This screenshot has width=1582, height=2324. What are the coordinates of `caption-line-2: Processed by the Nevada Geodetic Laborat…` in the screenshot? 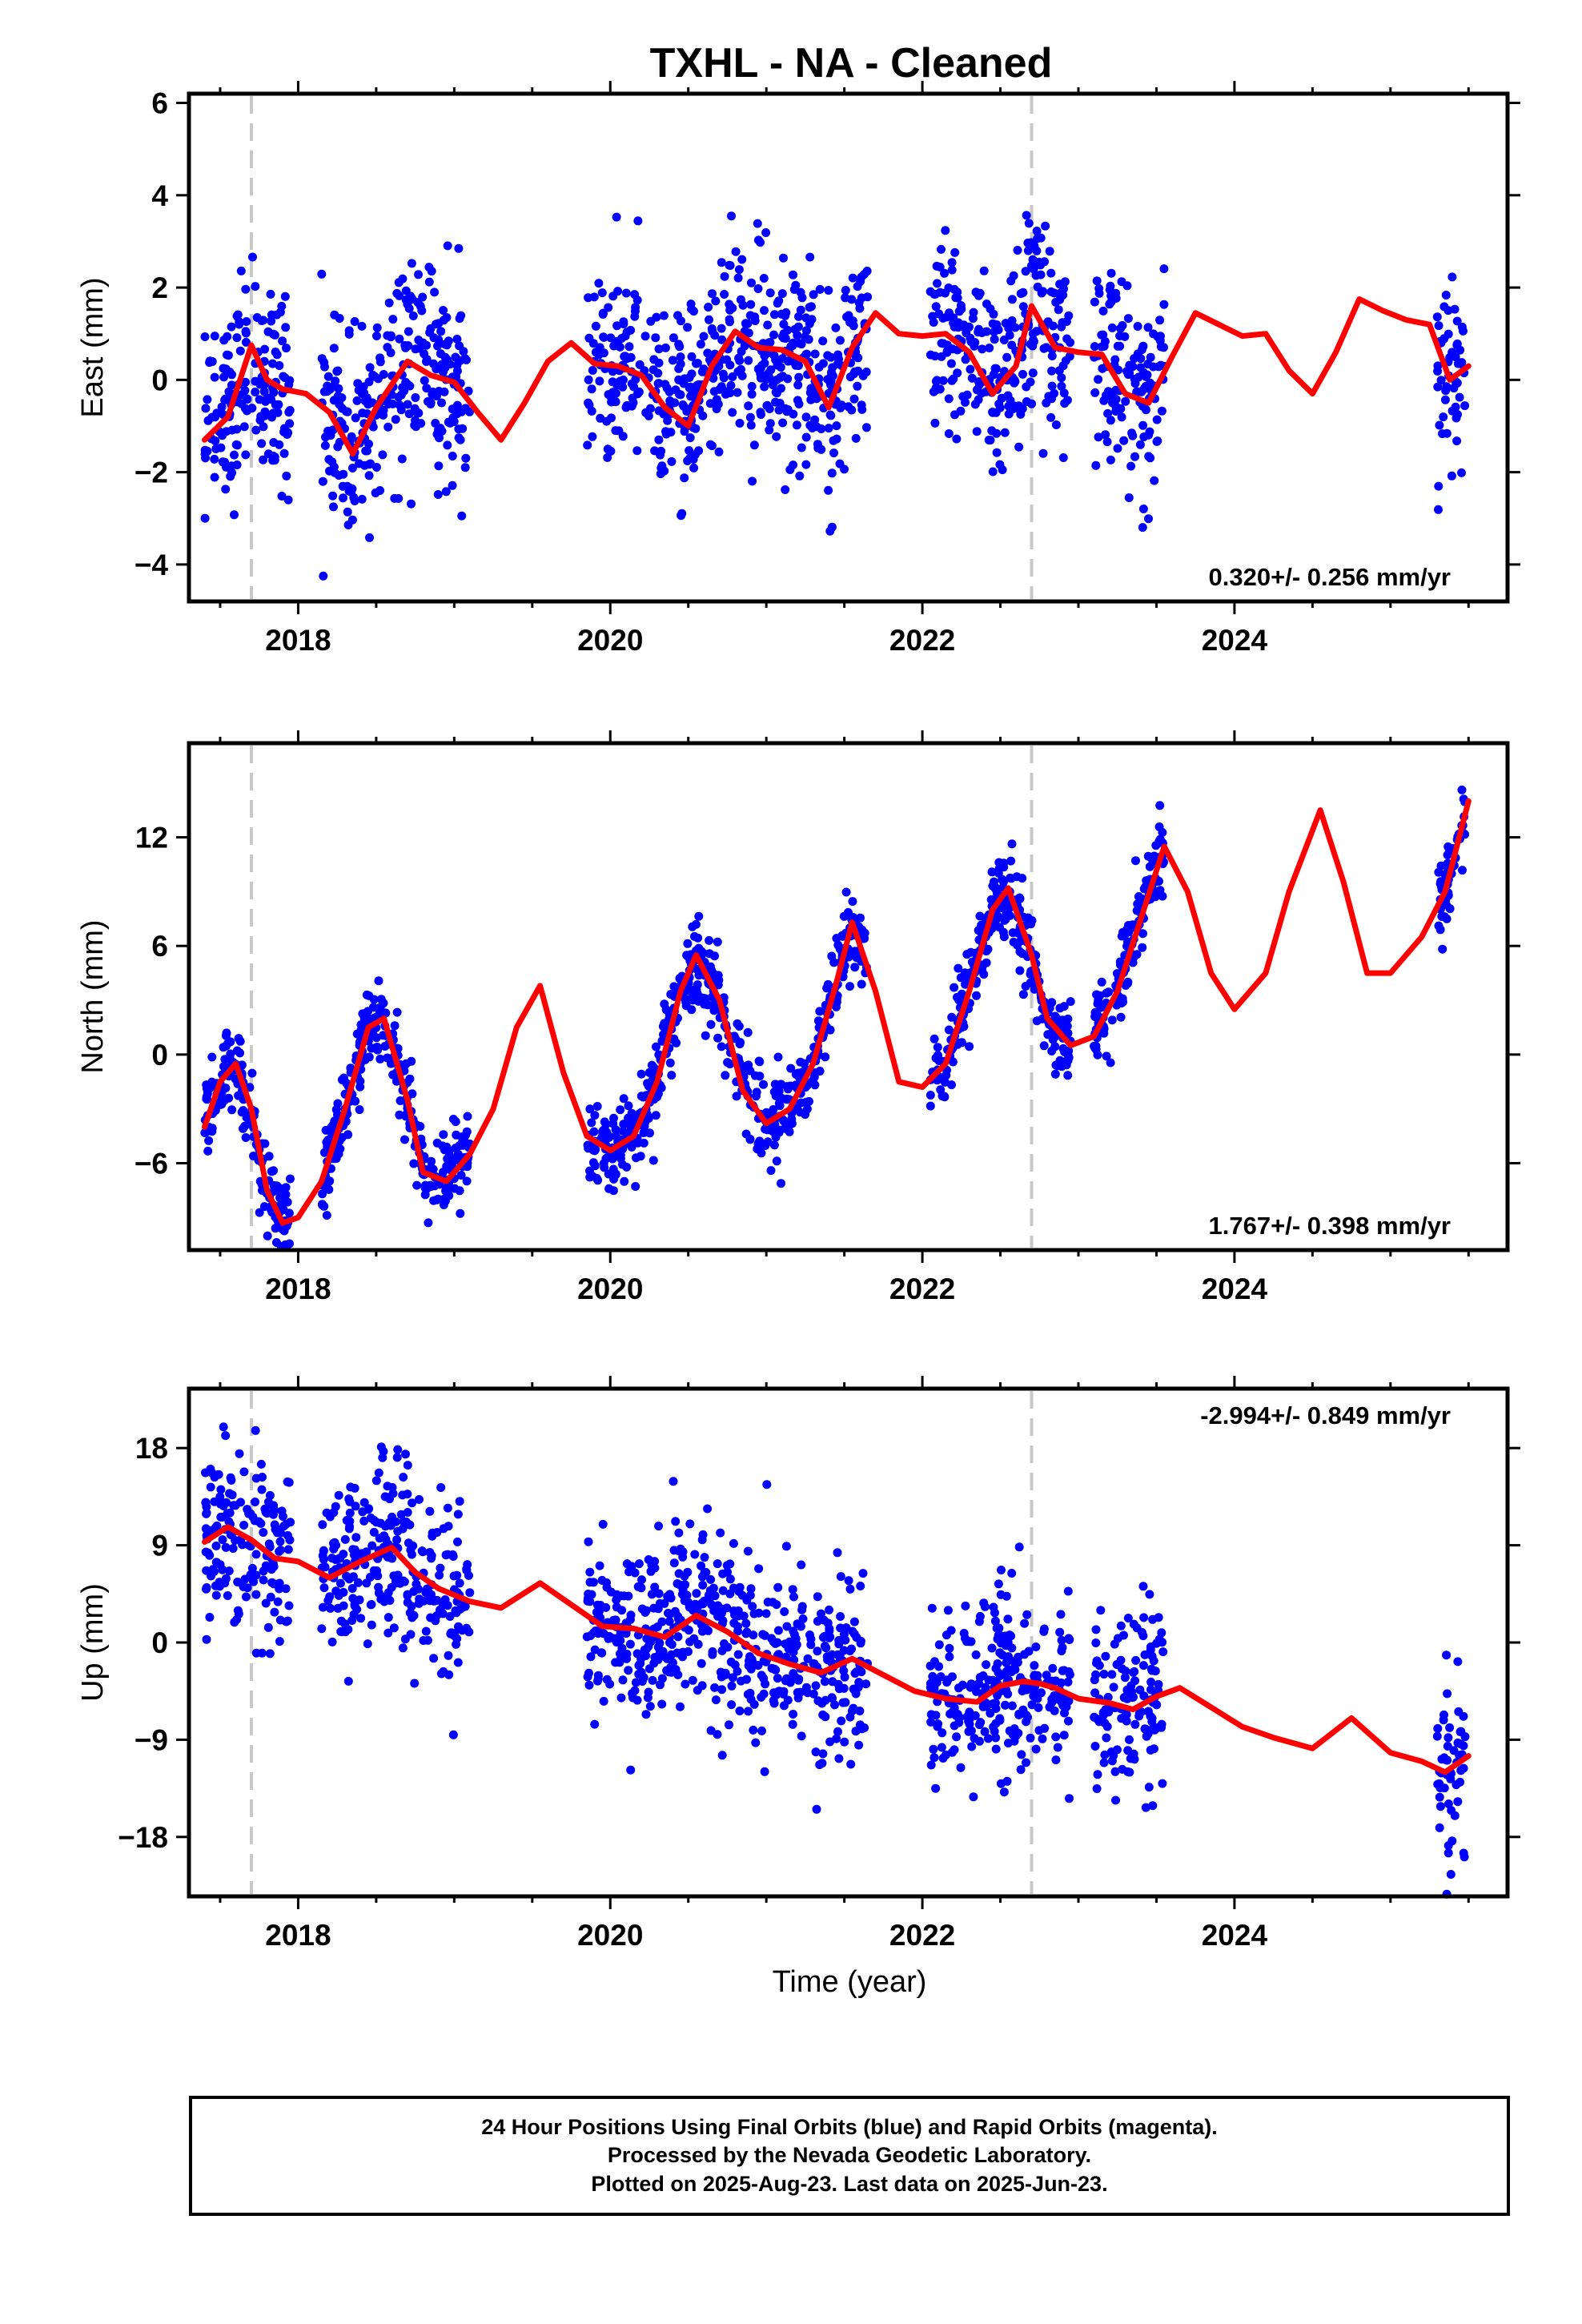 It's located at (849, 2155).